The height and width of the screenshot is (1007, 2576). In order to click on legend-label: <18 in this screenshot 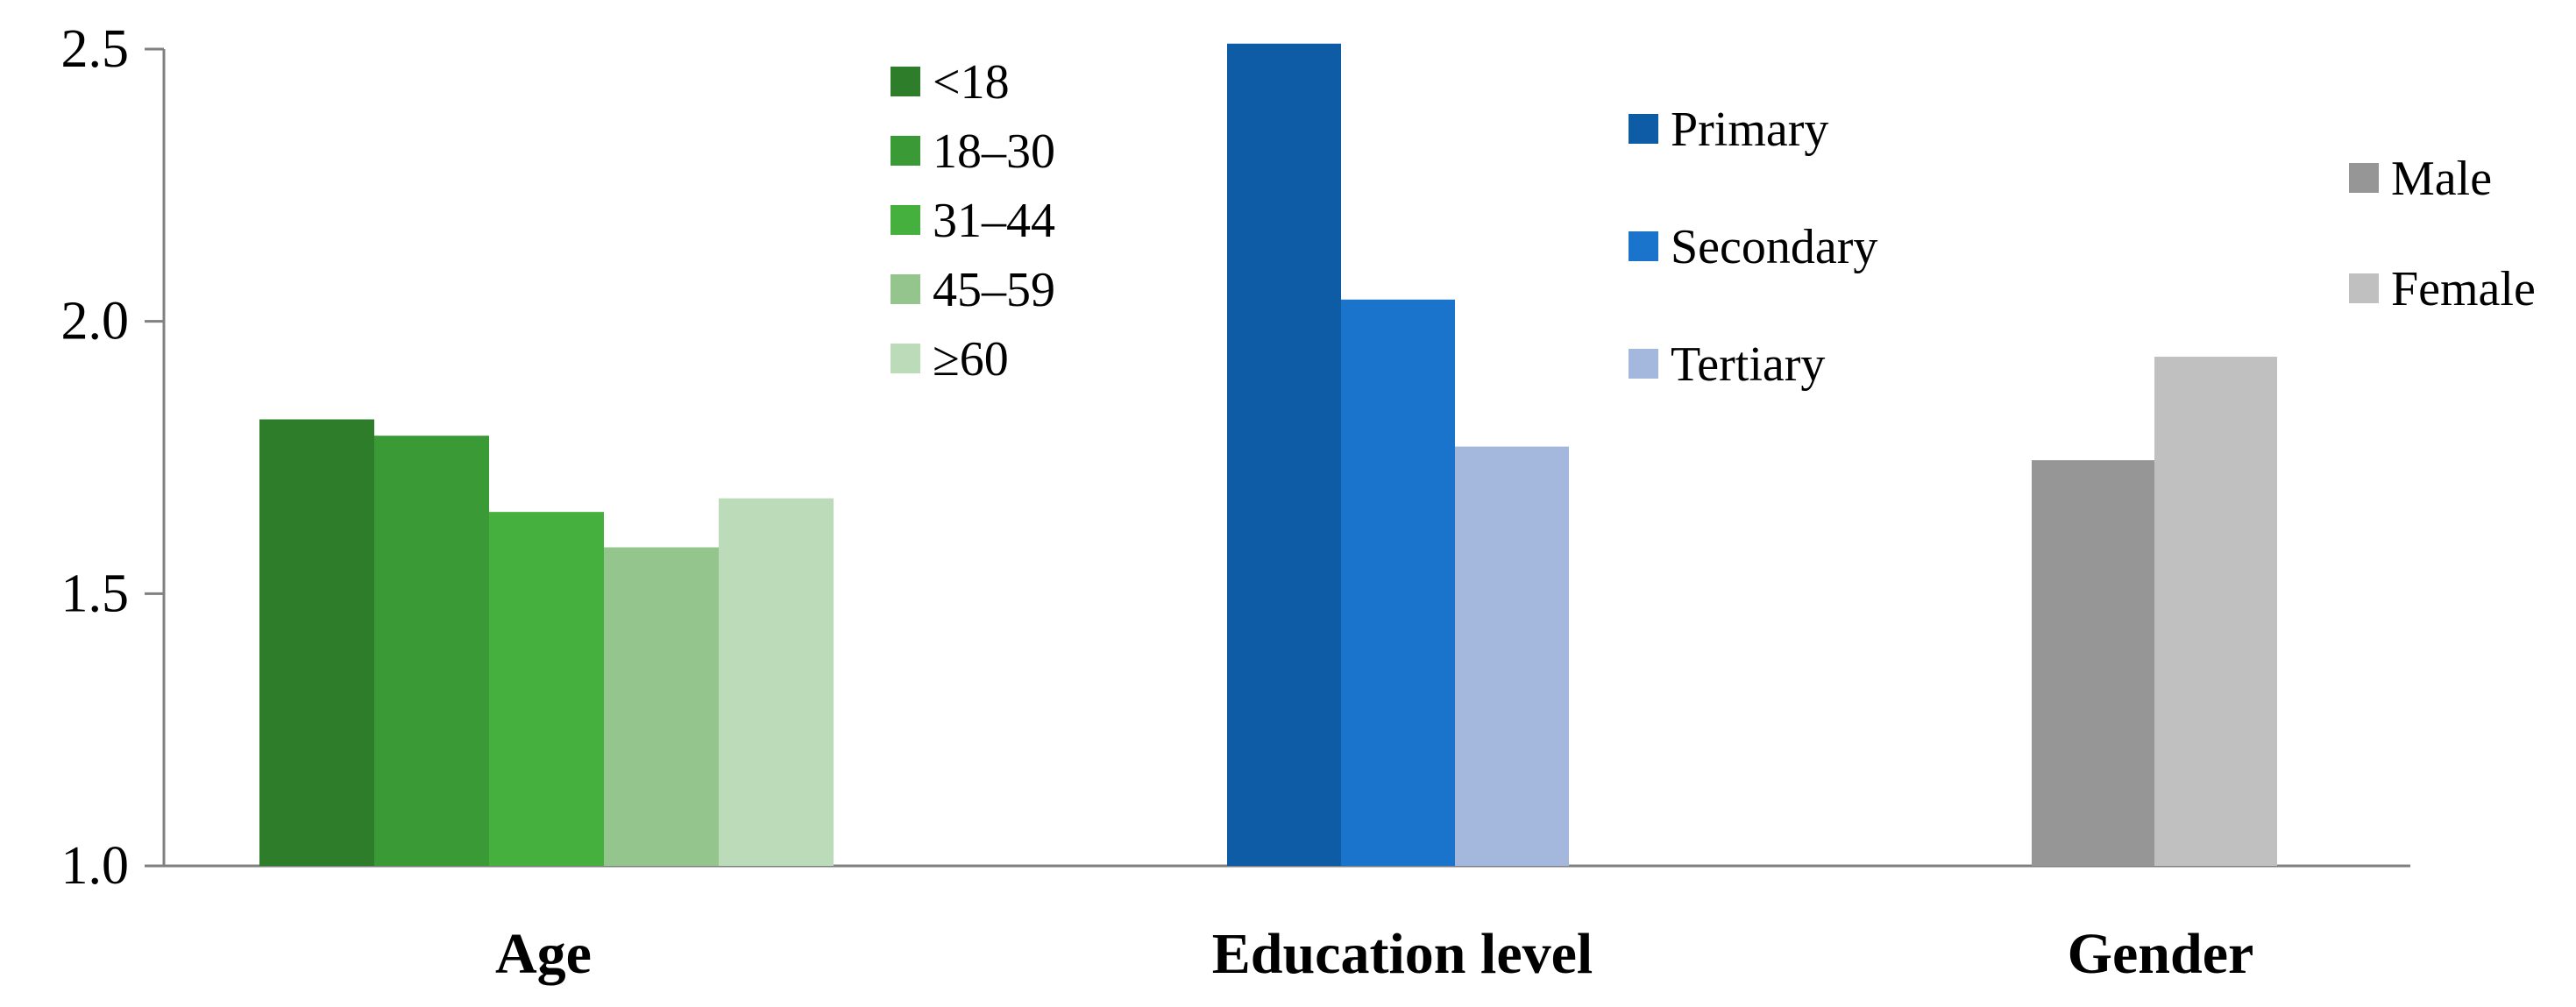, I will do `click(971, 83)`.